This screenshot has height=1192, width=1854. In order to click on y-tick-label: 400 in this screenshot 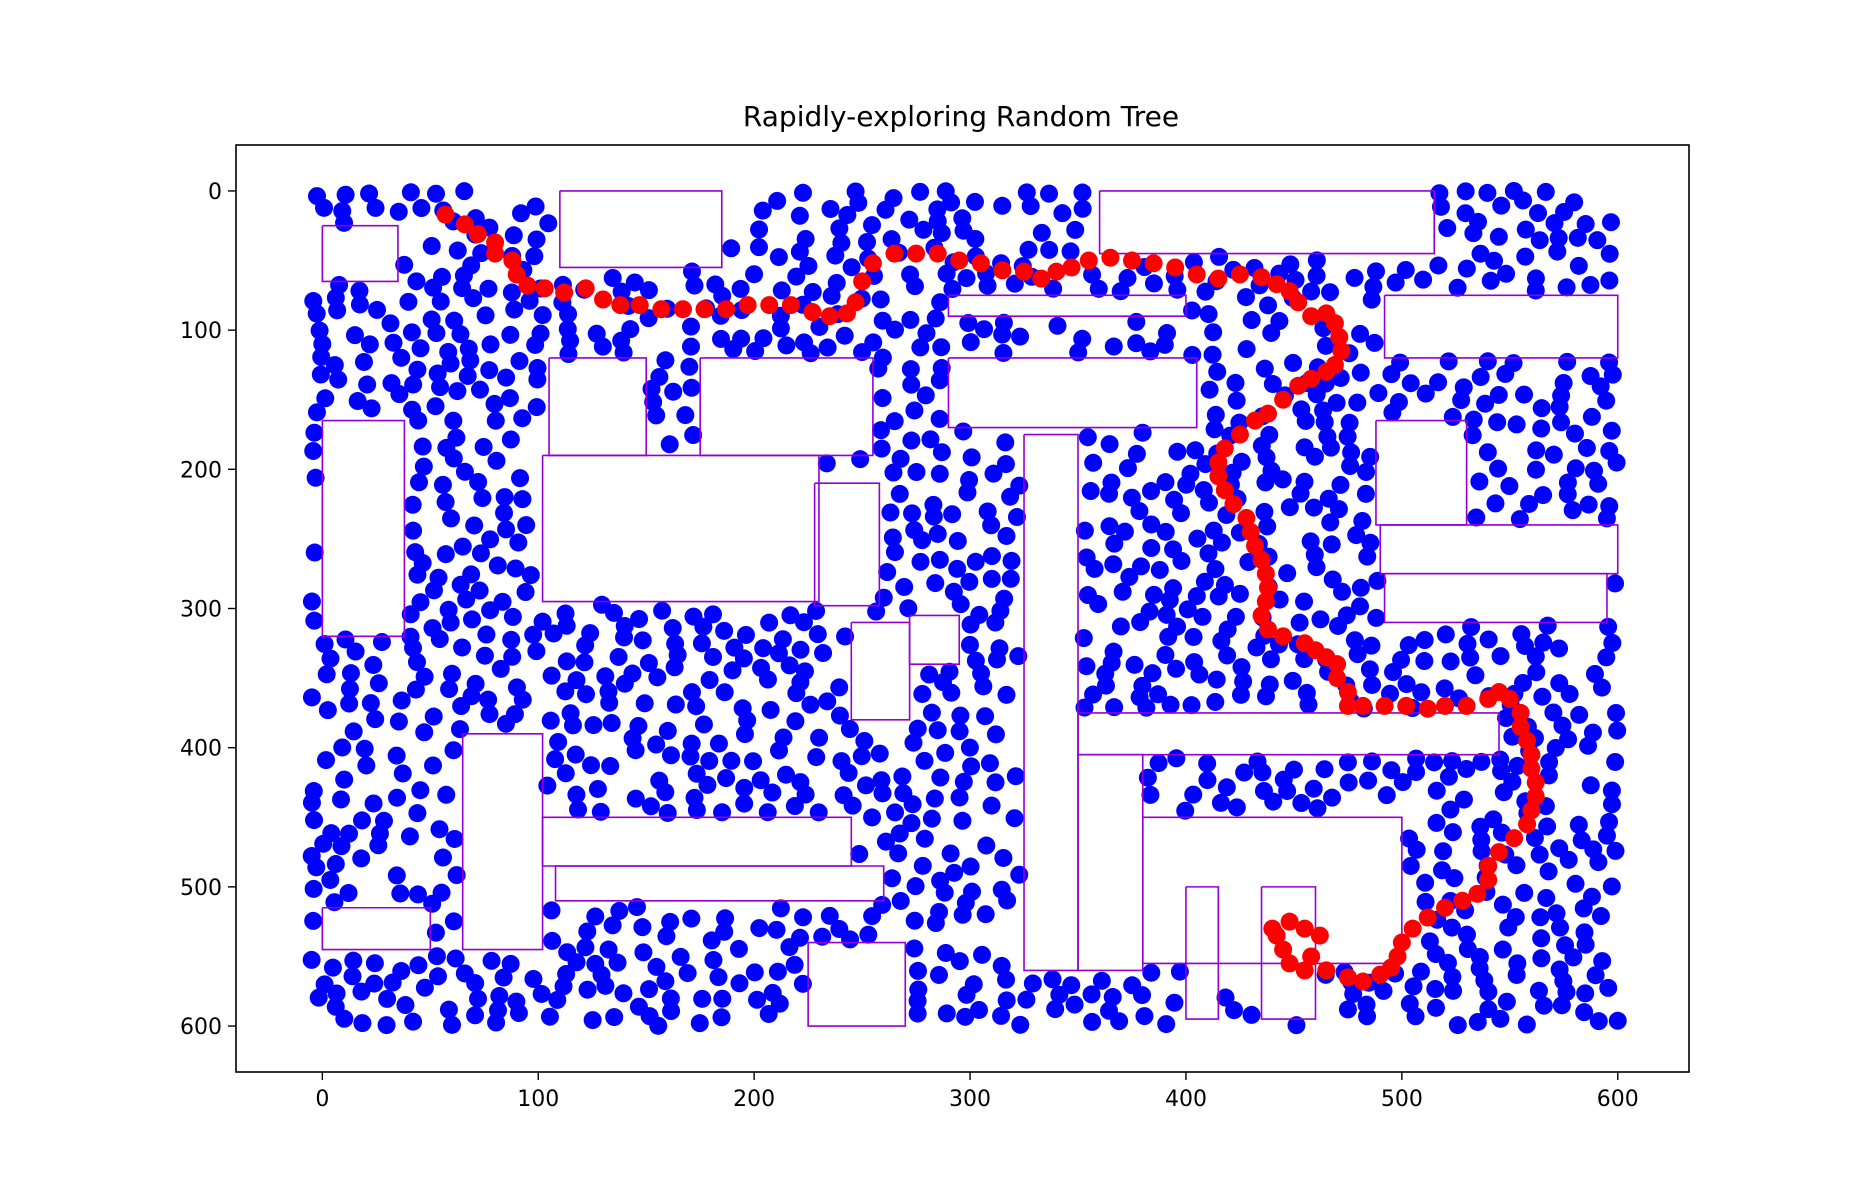, I will do `click(201, 749)`.